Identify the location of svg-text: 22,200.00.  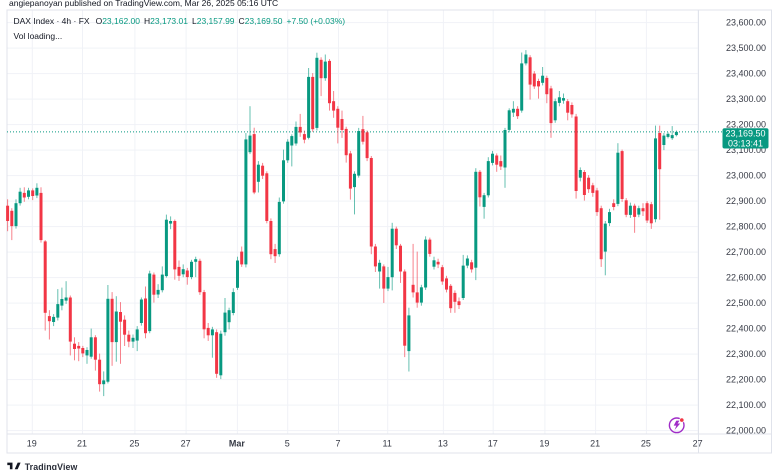
(746, 379).